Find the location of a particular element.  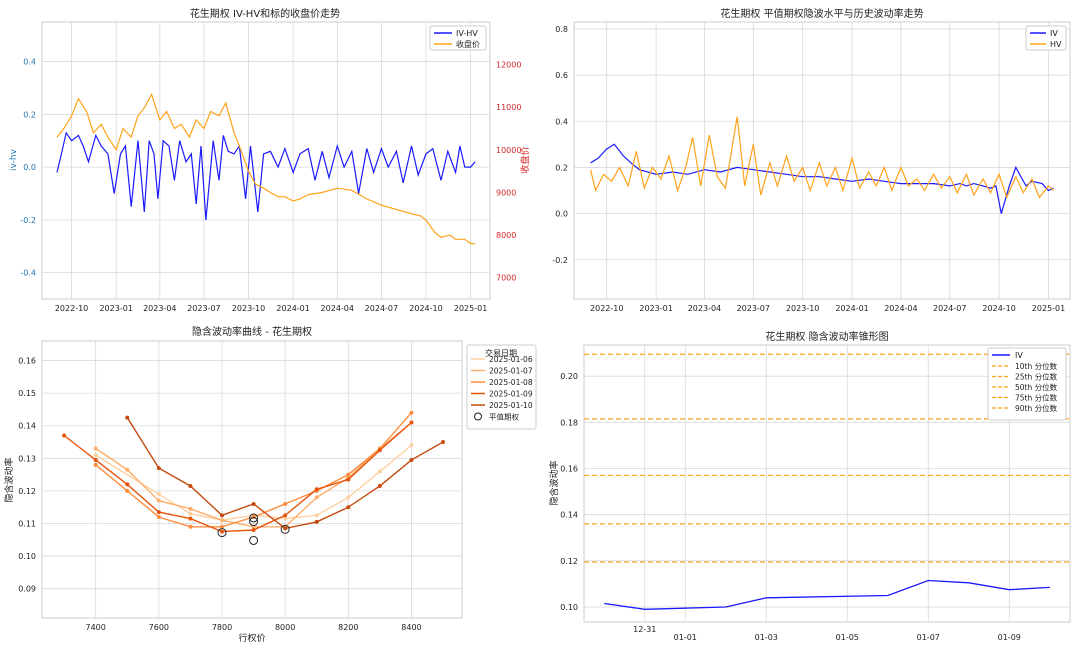

x-tick-label: 01-01 is located at coordinates (685, 637).